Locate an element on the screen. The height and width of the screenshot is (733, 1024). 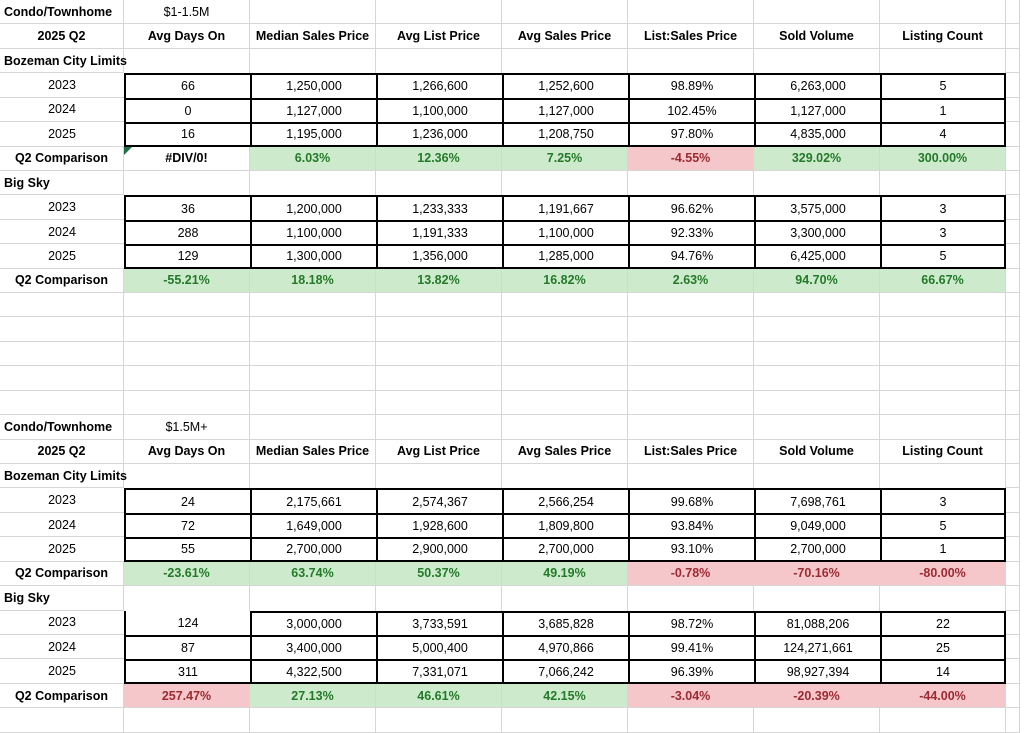
value-cell: 311 is located at coordinates (187, 671).